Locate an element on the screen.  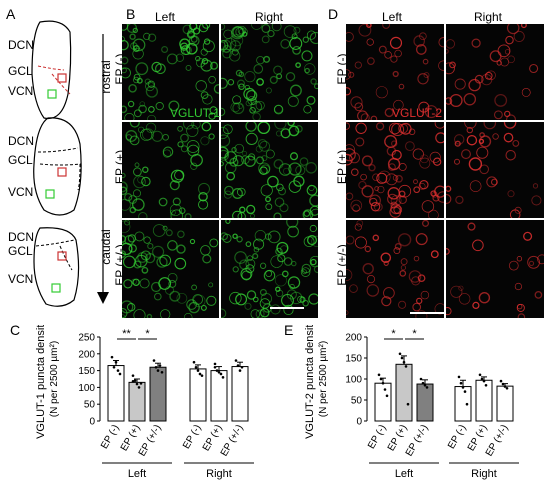
y-tick-label: 250 is located at coordinates (86, 338).